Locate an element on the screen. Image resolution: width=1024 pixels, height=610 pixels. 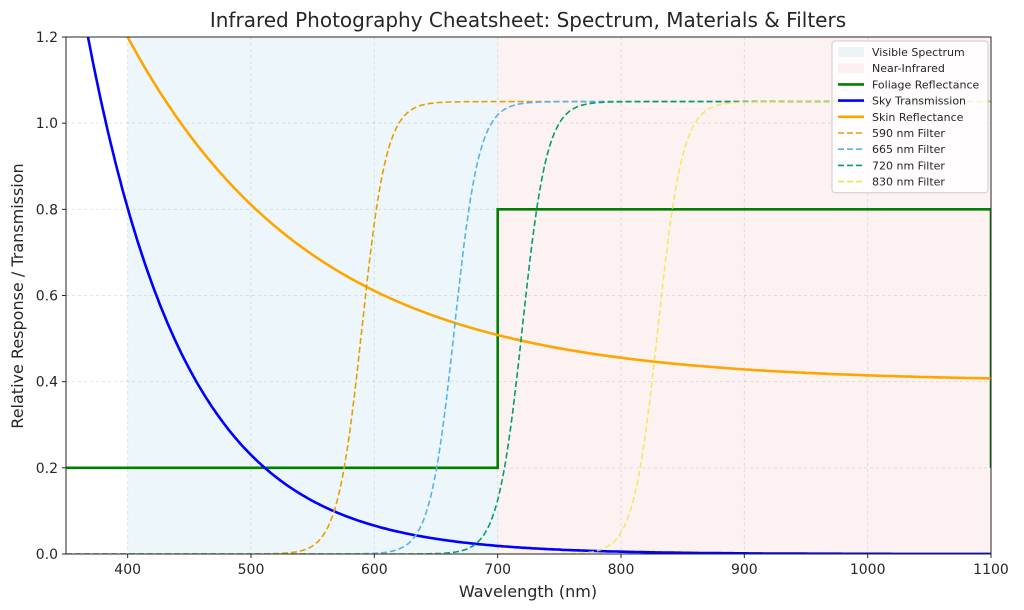
legend-label: Visible Spectrum is located at coordinates (918, 52).